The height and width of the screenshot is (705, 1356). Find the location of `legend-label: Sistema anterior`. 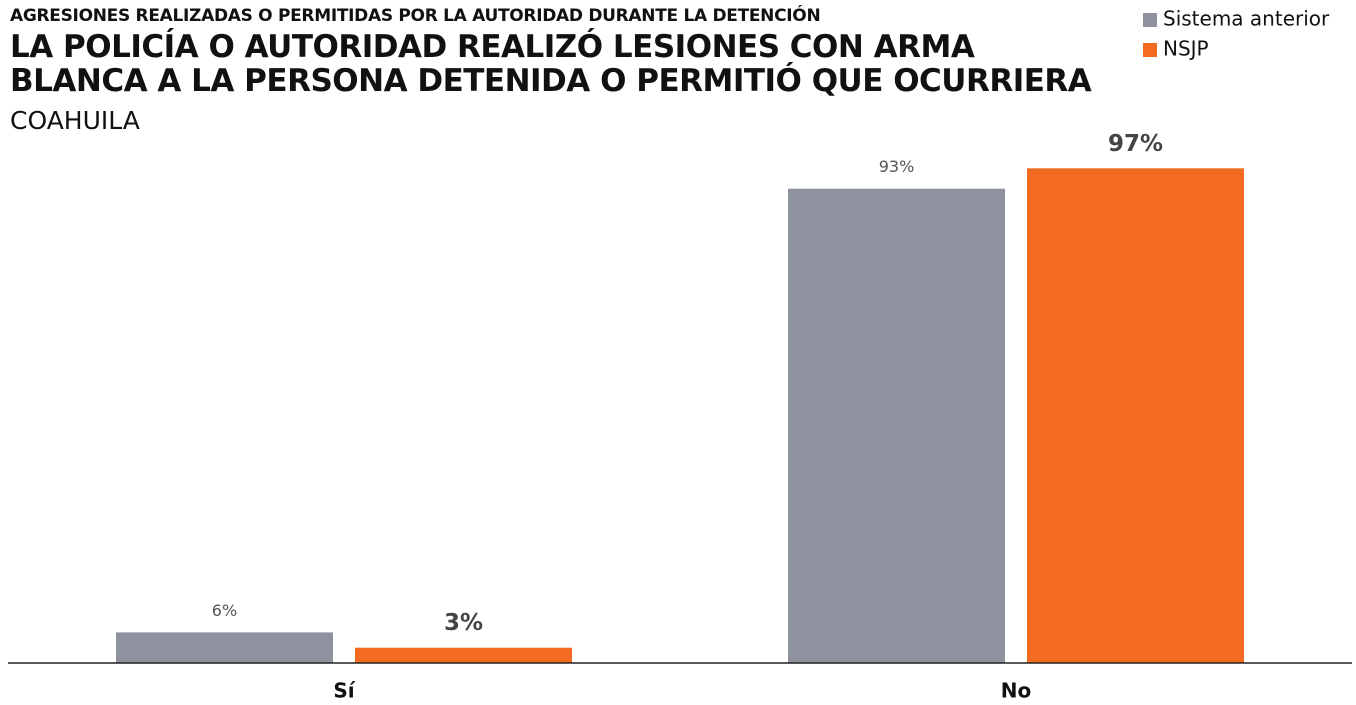

legend-label: Sistema anterior is located at coordinates (1246, 19).